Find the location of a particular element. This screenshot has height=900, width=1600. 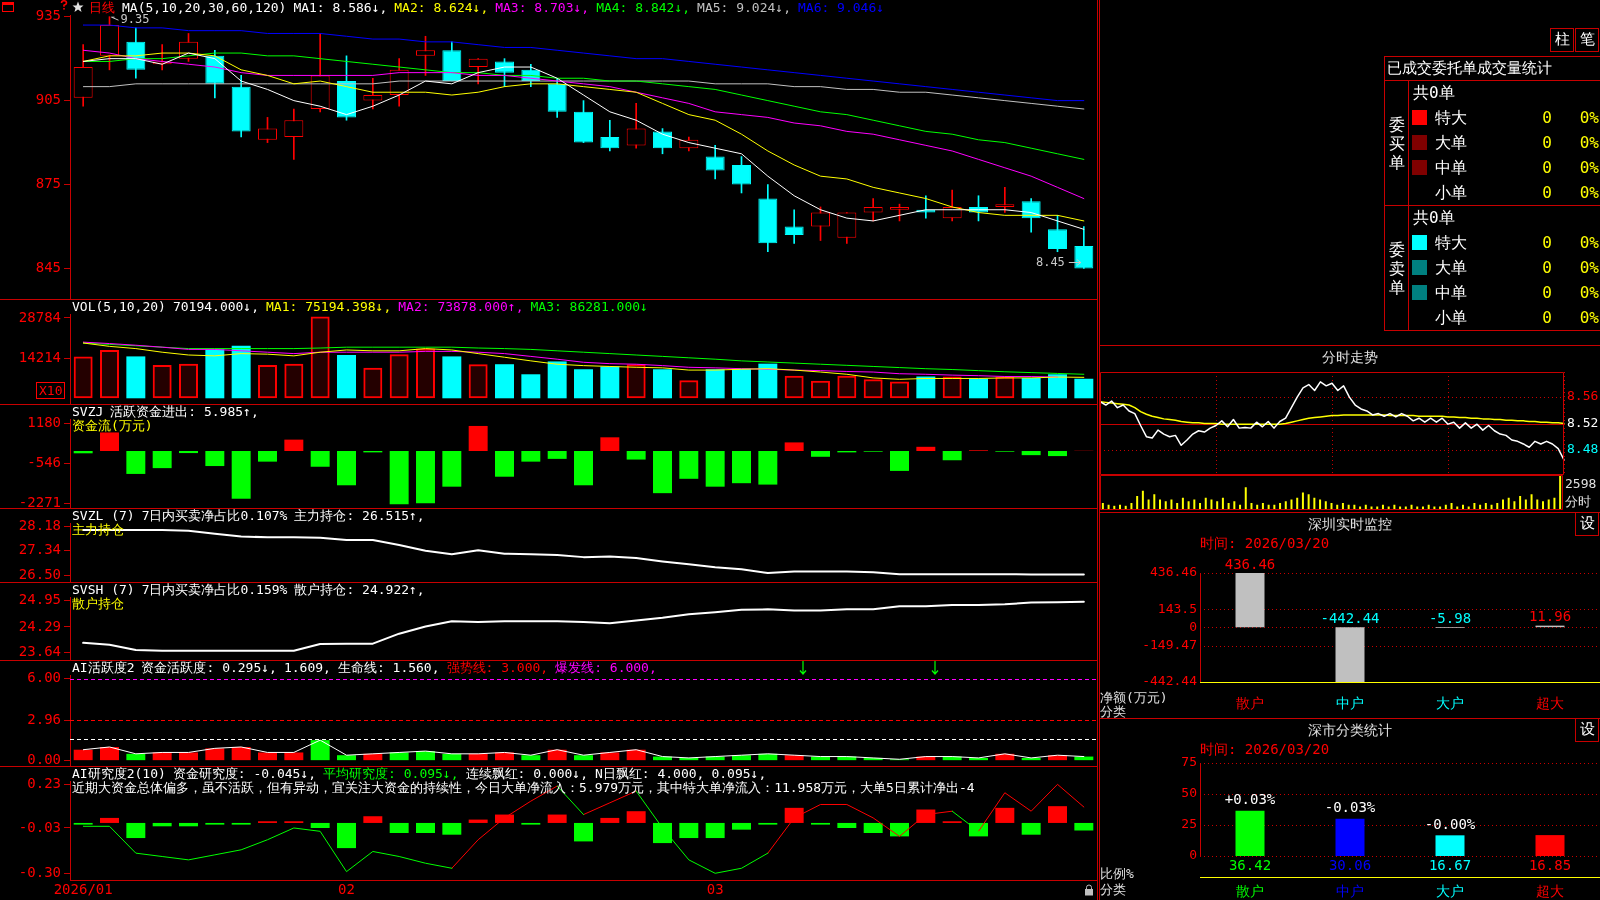

chart-title: 深圳实时监控 is located at coordinates (1349, 524).